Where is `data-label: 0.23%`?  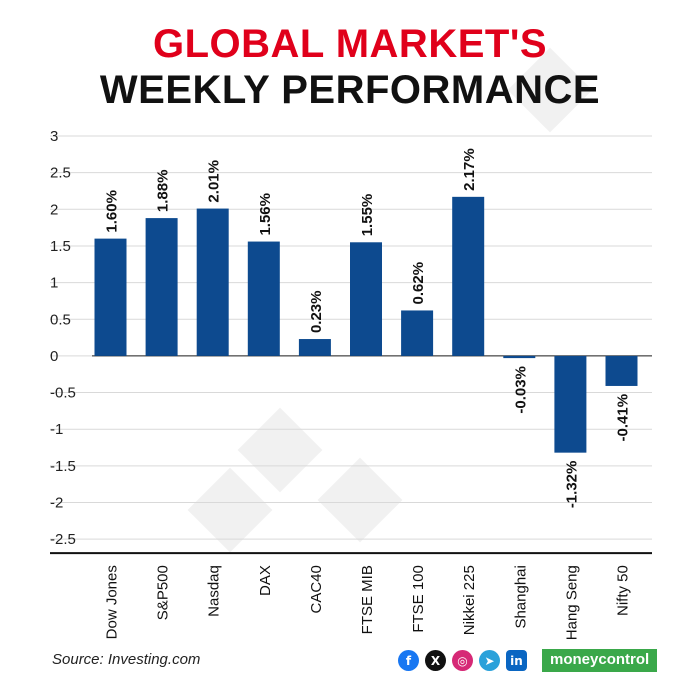 data-label: 0.23% is located at coordinates (316, 311).